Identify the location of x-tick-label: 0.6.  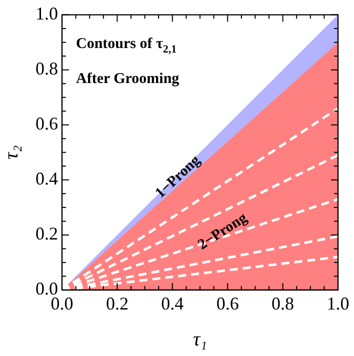
(227, 304).